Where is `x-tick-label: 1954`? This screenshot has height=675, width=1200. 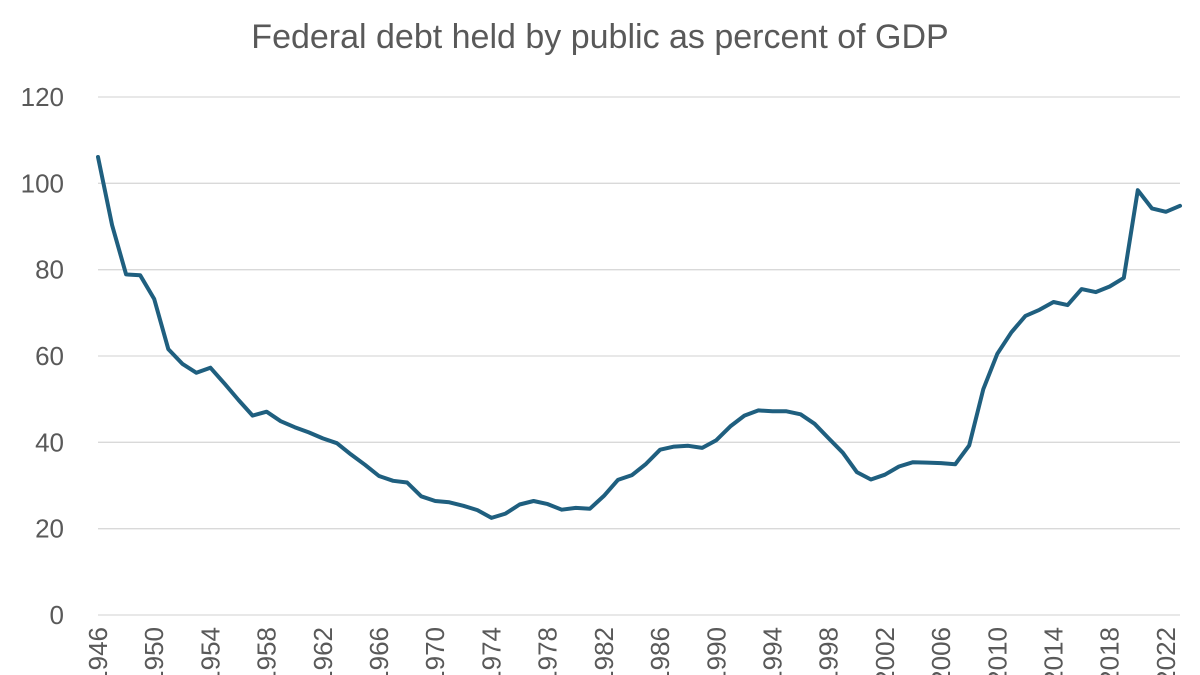
x-tick-label: 1954 is located at coordinates (210, 651).